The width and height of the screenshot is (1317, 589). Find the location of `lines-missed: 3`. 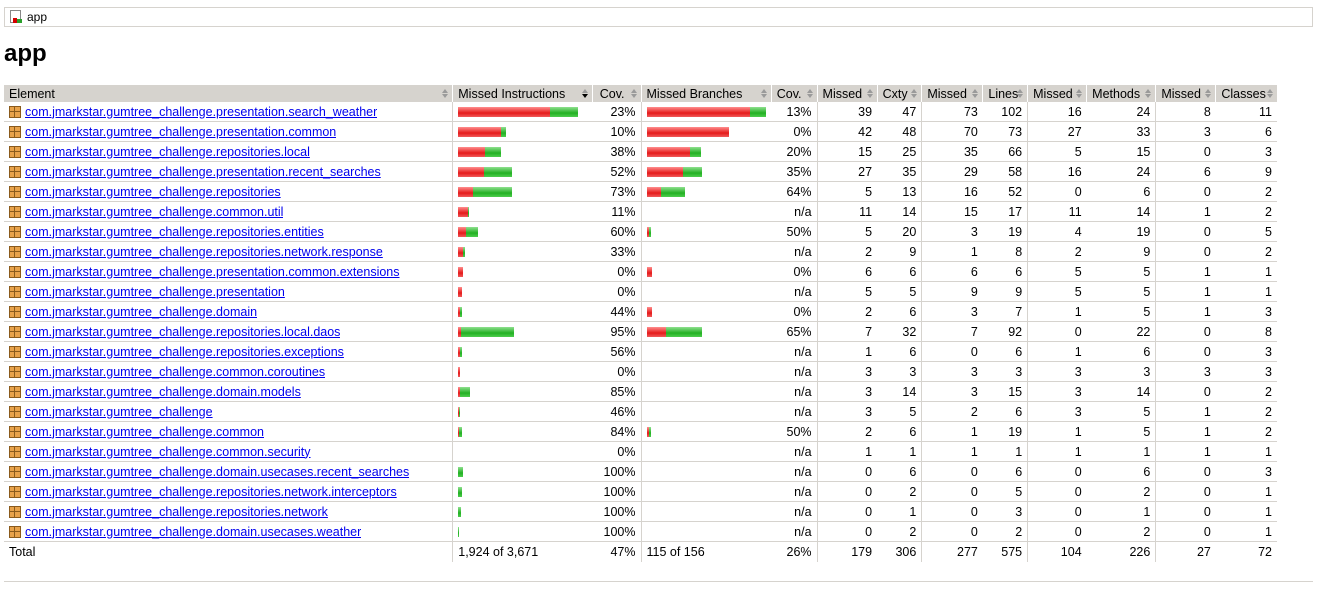

lines-missed: 3 is located at coordinates (952, 231).